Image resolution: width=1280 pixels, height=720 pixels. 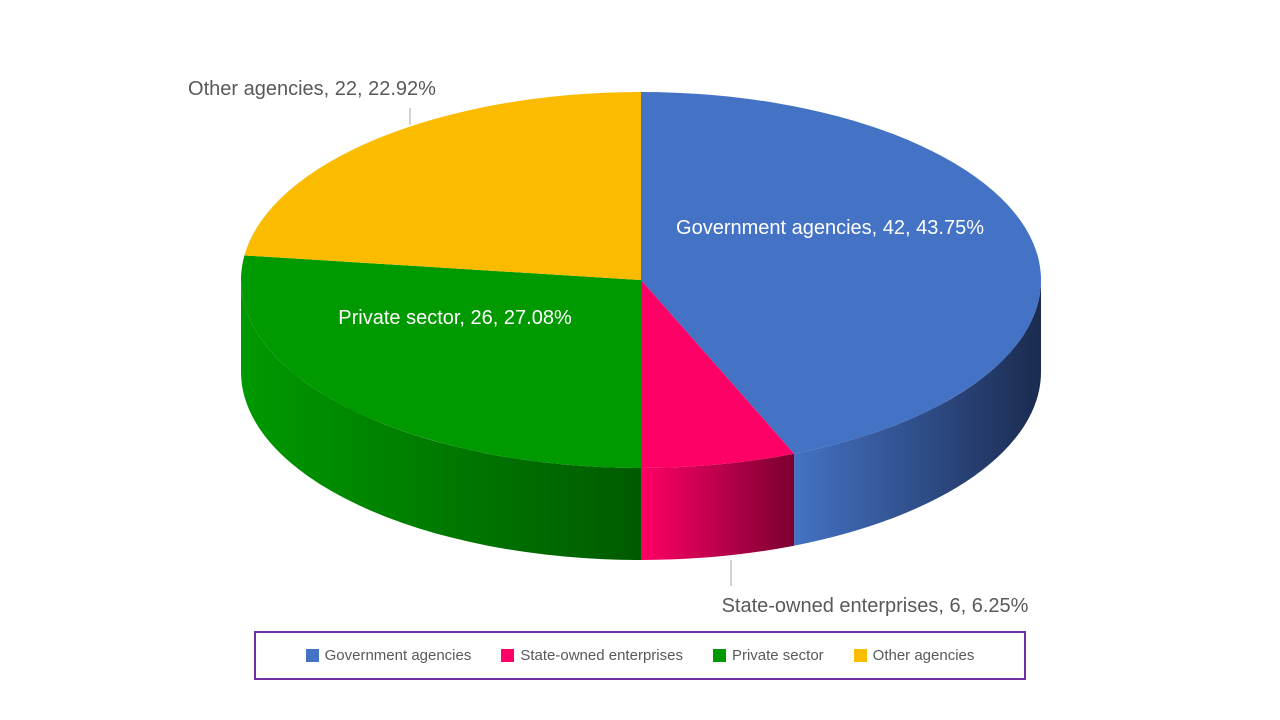 I want to click on data-label-private: Private sector, 26, 27.08%, so click(x=455, y=318).